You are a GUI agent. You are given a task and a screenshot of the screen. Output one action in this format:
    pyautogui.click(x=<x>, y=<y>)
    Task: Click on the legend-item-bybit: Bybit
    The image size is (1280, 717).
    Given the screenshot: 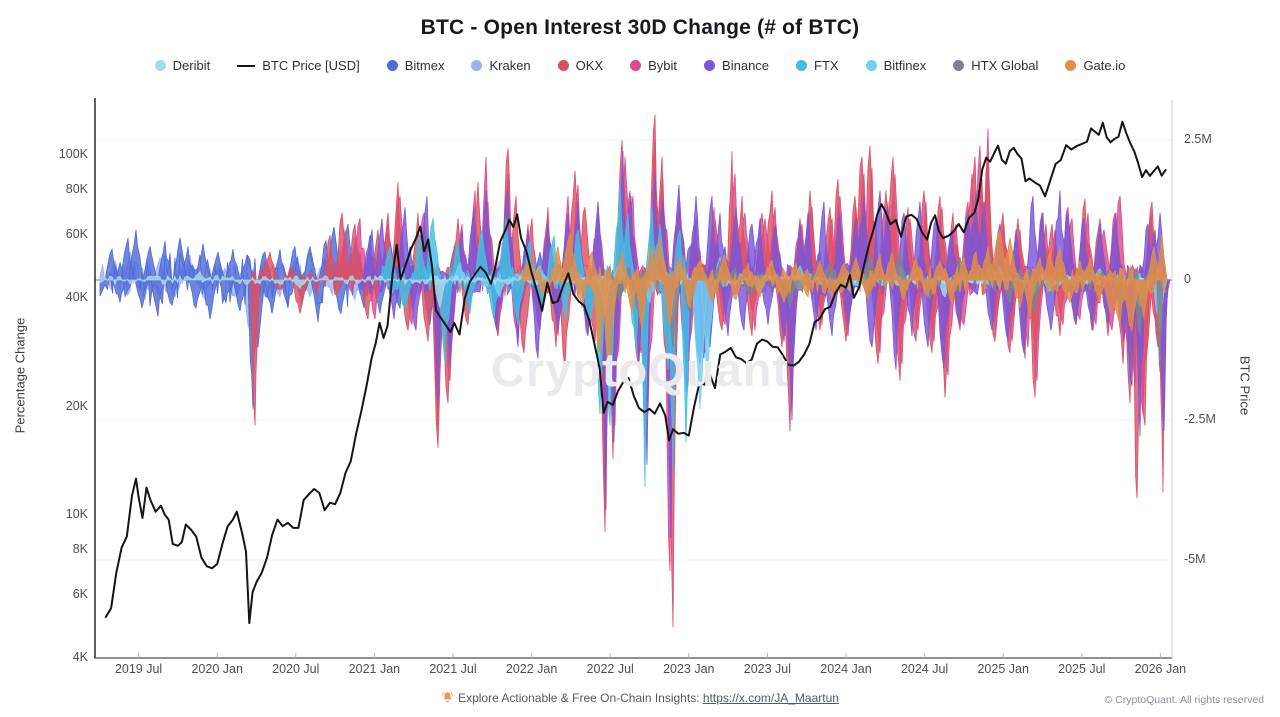 What is the action you would take?
    pyautogui.click(x=653, y=65)
    